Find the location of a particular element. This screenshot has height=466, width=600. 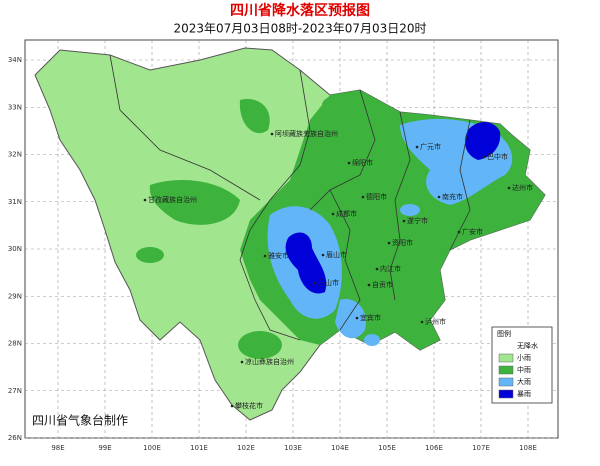

title: 四川省降水落区预报图 is located at coordinates (300, 10).